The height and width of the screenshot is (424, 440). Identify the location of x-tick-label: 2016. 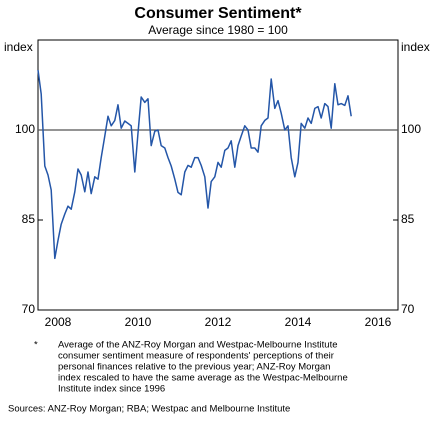
(378, 322).